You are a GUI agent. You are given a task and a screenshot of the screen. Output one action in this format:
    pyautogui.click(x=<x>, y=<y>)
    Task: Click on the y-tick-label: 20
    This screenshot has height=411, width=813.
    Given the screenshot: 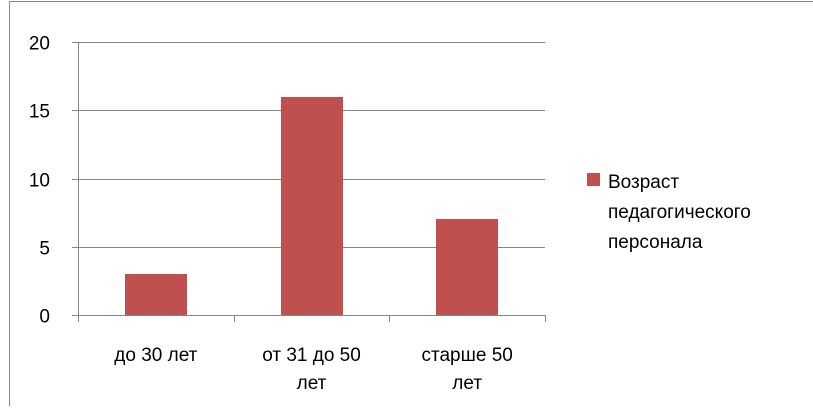 What is the action you would take?
    pyautogui.click(x=39, y=44)
    